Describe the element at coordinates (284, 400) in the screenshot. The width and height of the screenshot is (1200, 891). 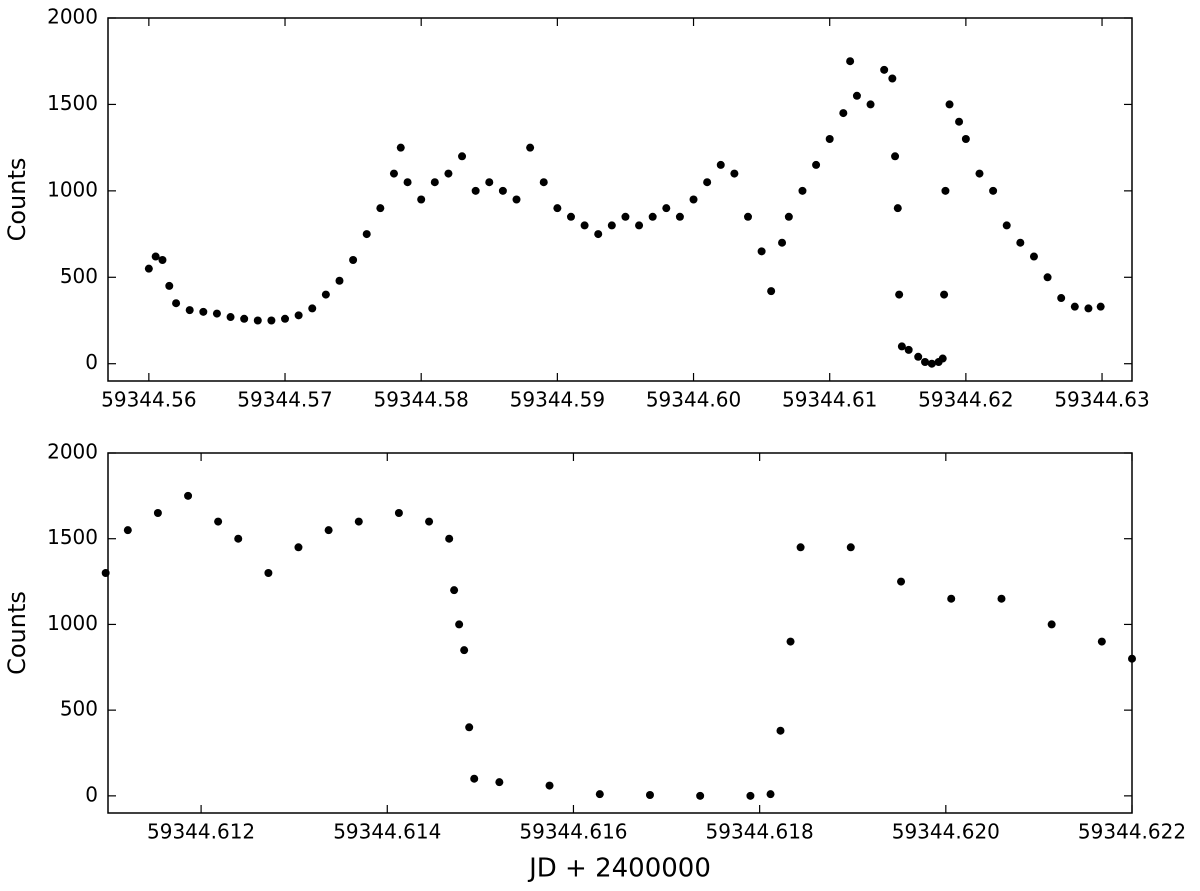
I see `x-tick-label: 59344.57` at that location.